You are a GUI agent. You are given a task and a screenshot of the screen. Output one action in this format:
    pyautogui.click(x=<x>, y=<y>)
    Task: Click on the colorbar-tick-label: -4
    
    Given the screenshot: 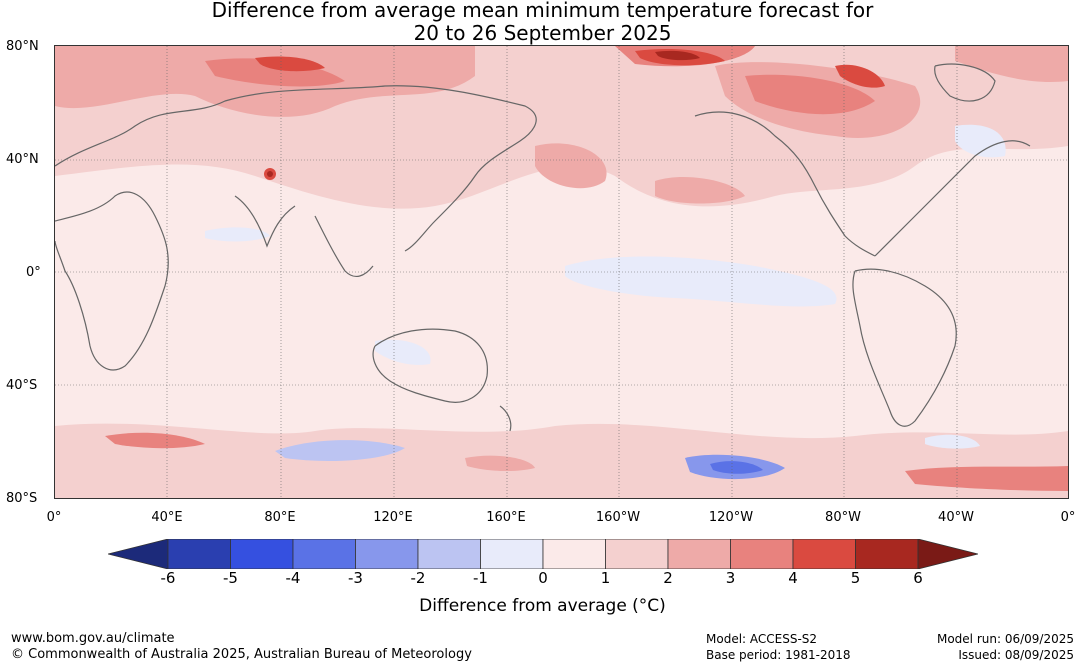 What is the action you would take?
    pyautogui.click(x=293, y=578)
    